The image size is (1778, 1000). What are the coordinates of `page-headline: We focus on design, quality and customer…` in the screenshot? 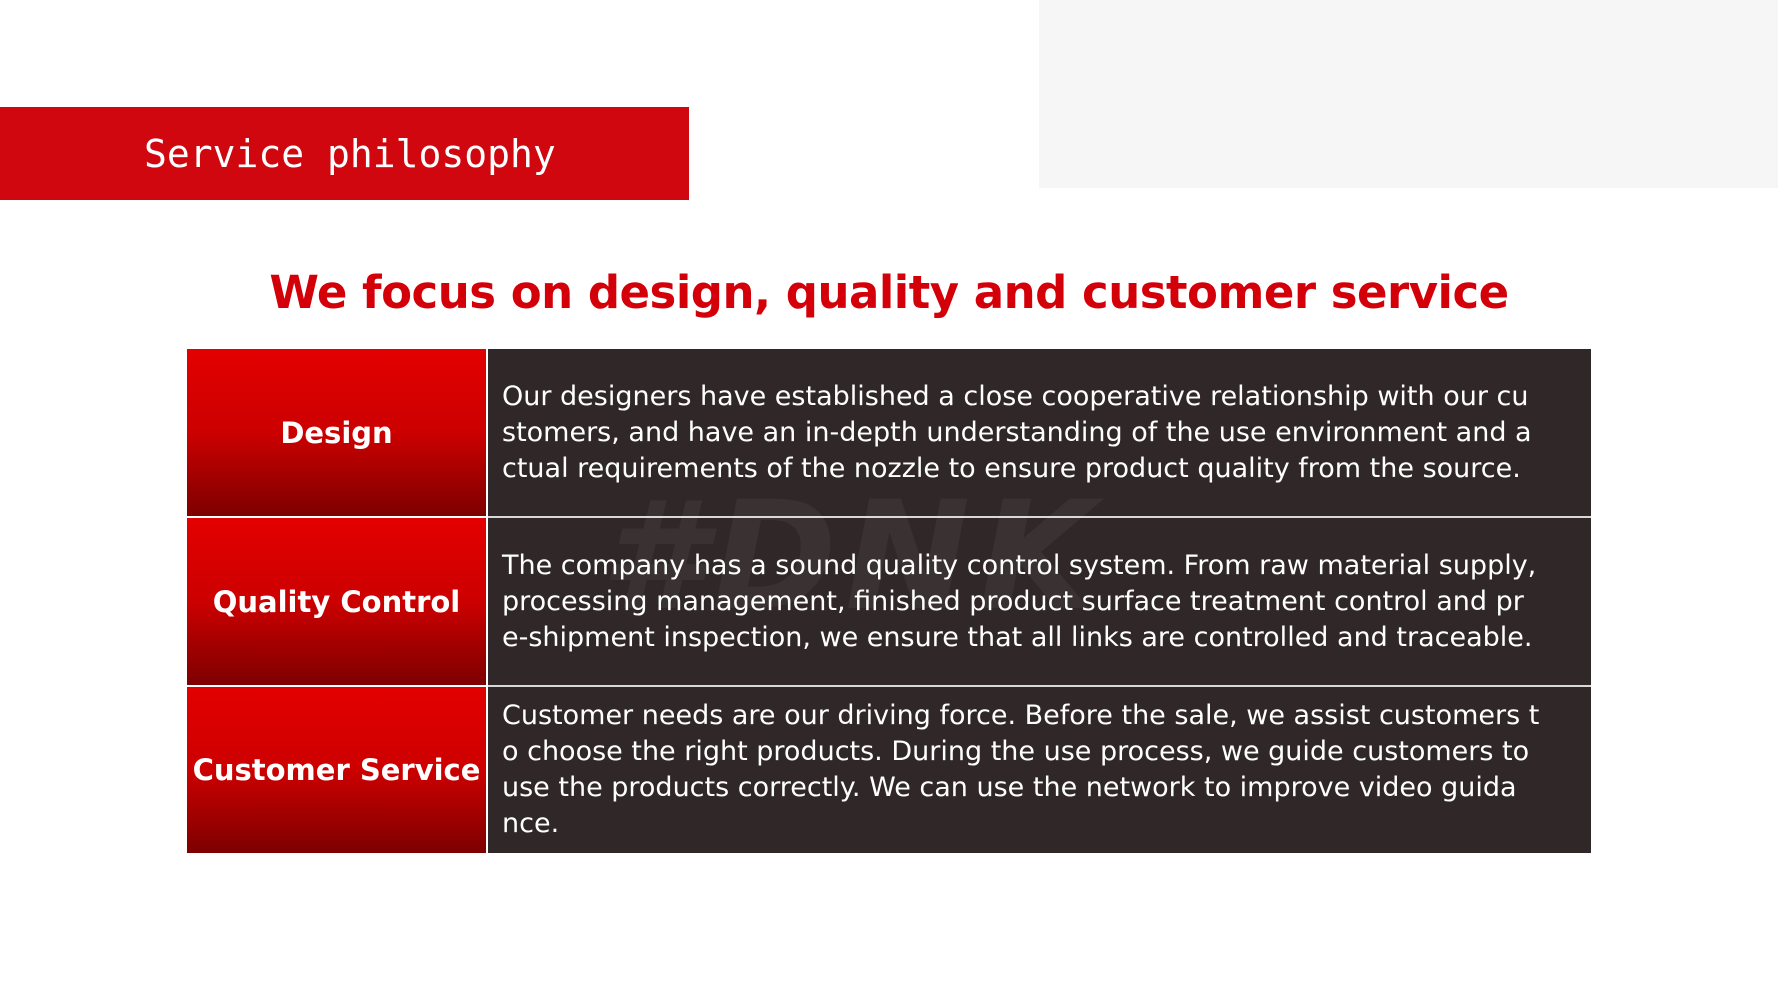 It's located at (889, 292).